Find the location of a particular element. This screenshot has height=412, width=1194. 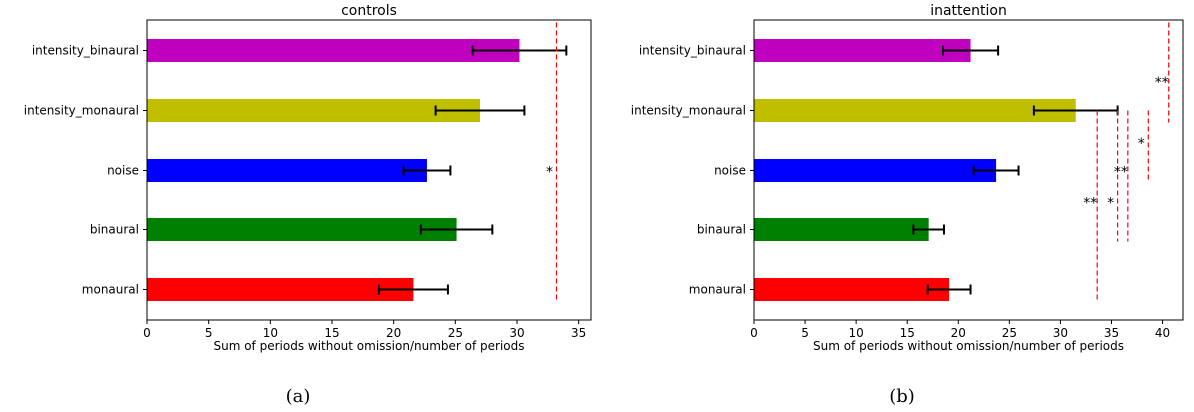

chart-title: inattention is located at coordinates (968, 11).